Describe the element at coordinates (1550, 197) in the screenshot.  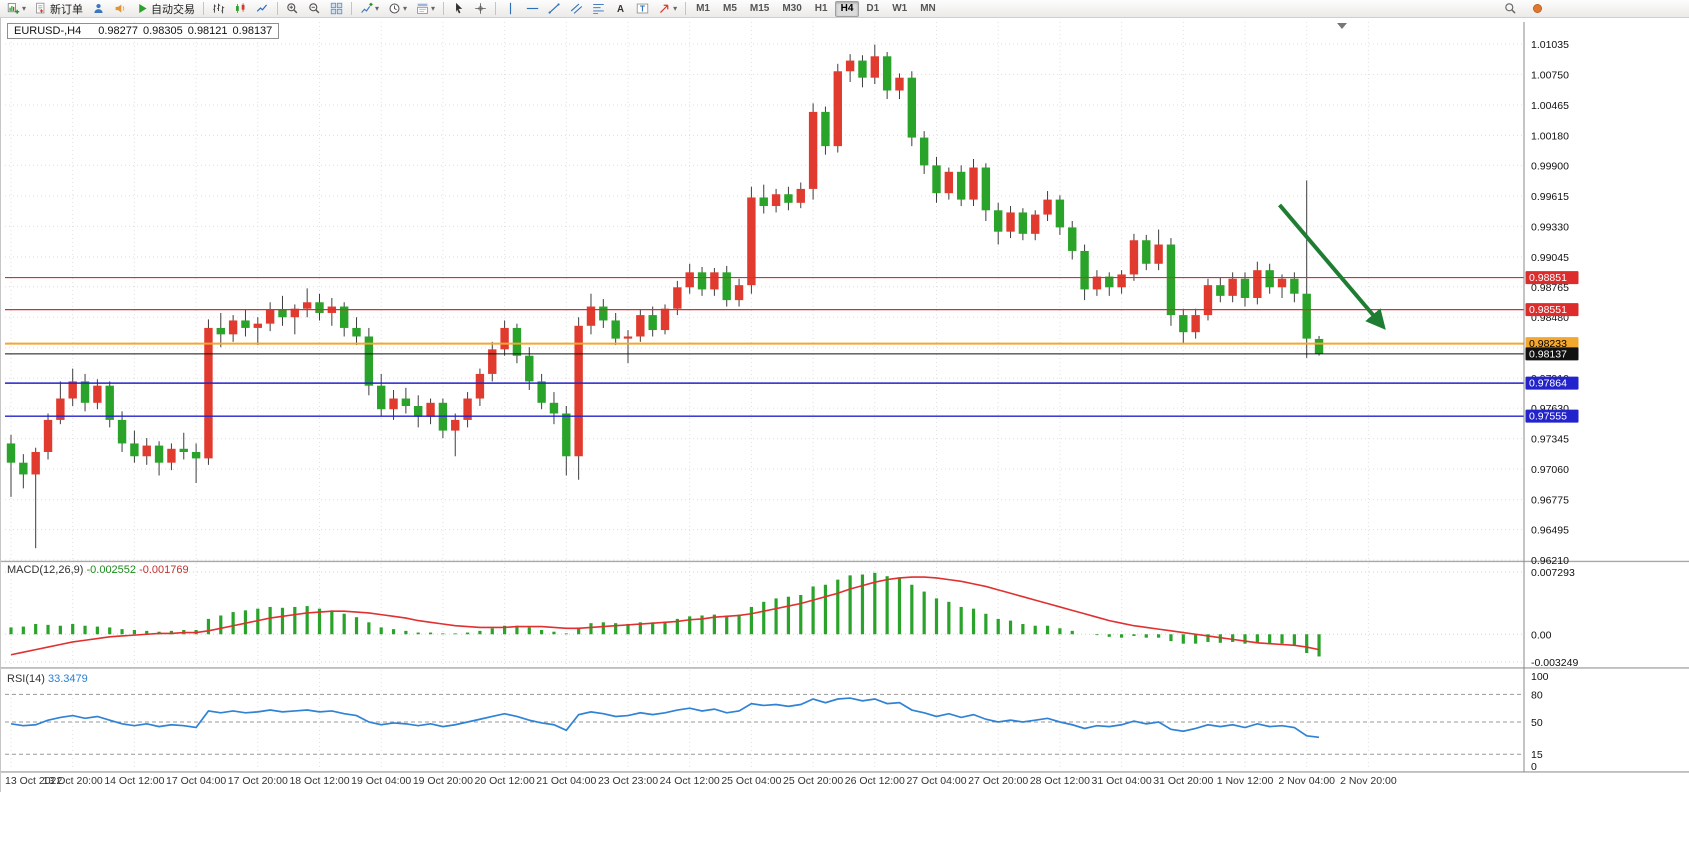
I see `svg-text: 0.99615` at that location.